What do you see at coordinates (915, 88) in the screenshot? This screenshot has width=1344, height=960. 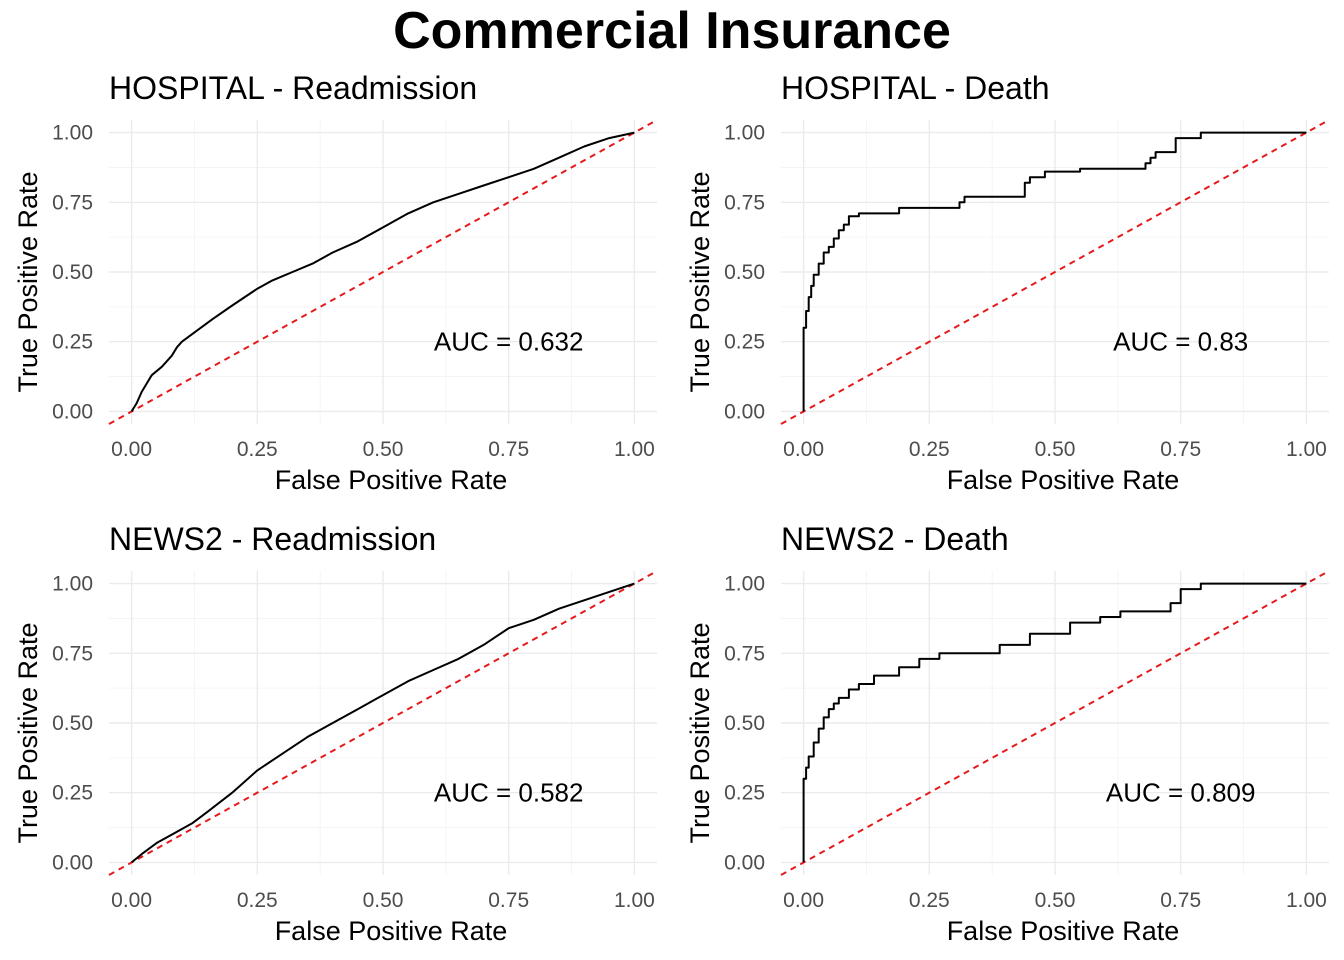 I see `panel-title: HOSPITAL - Death` at bounding box center [915, 88].